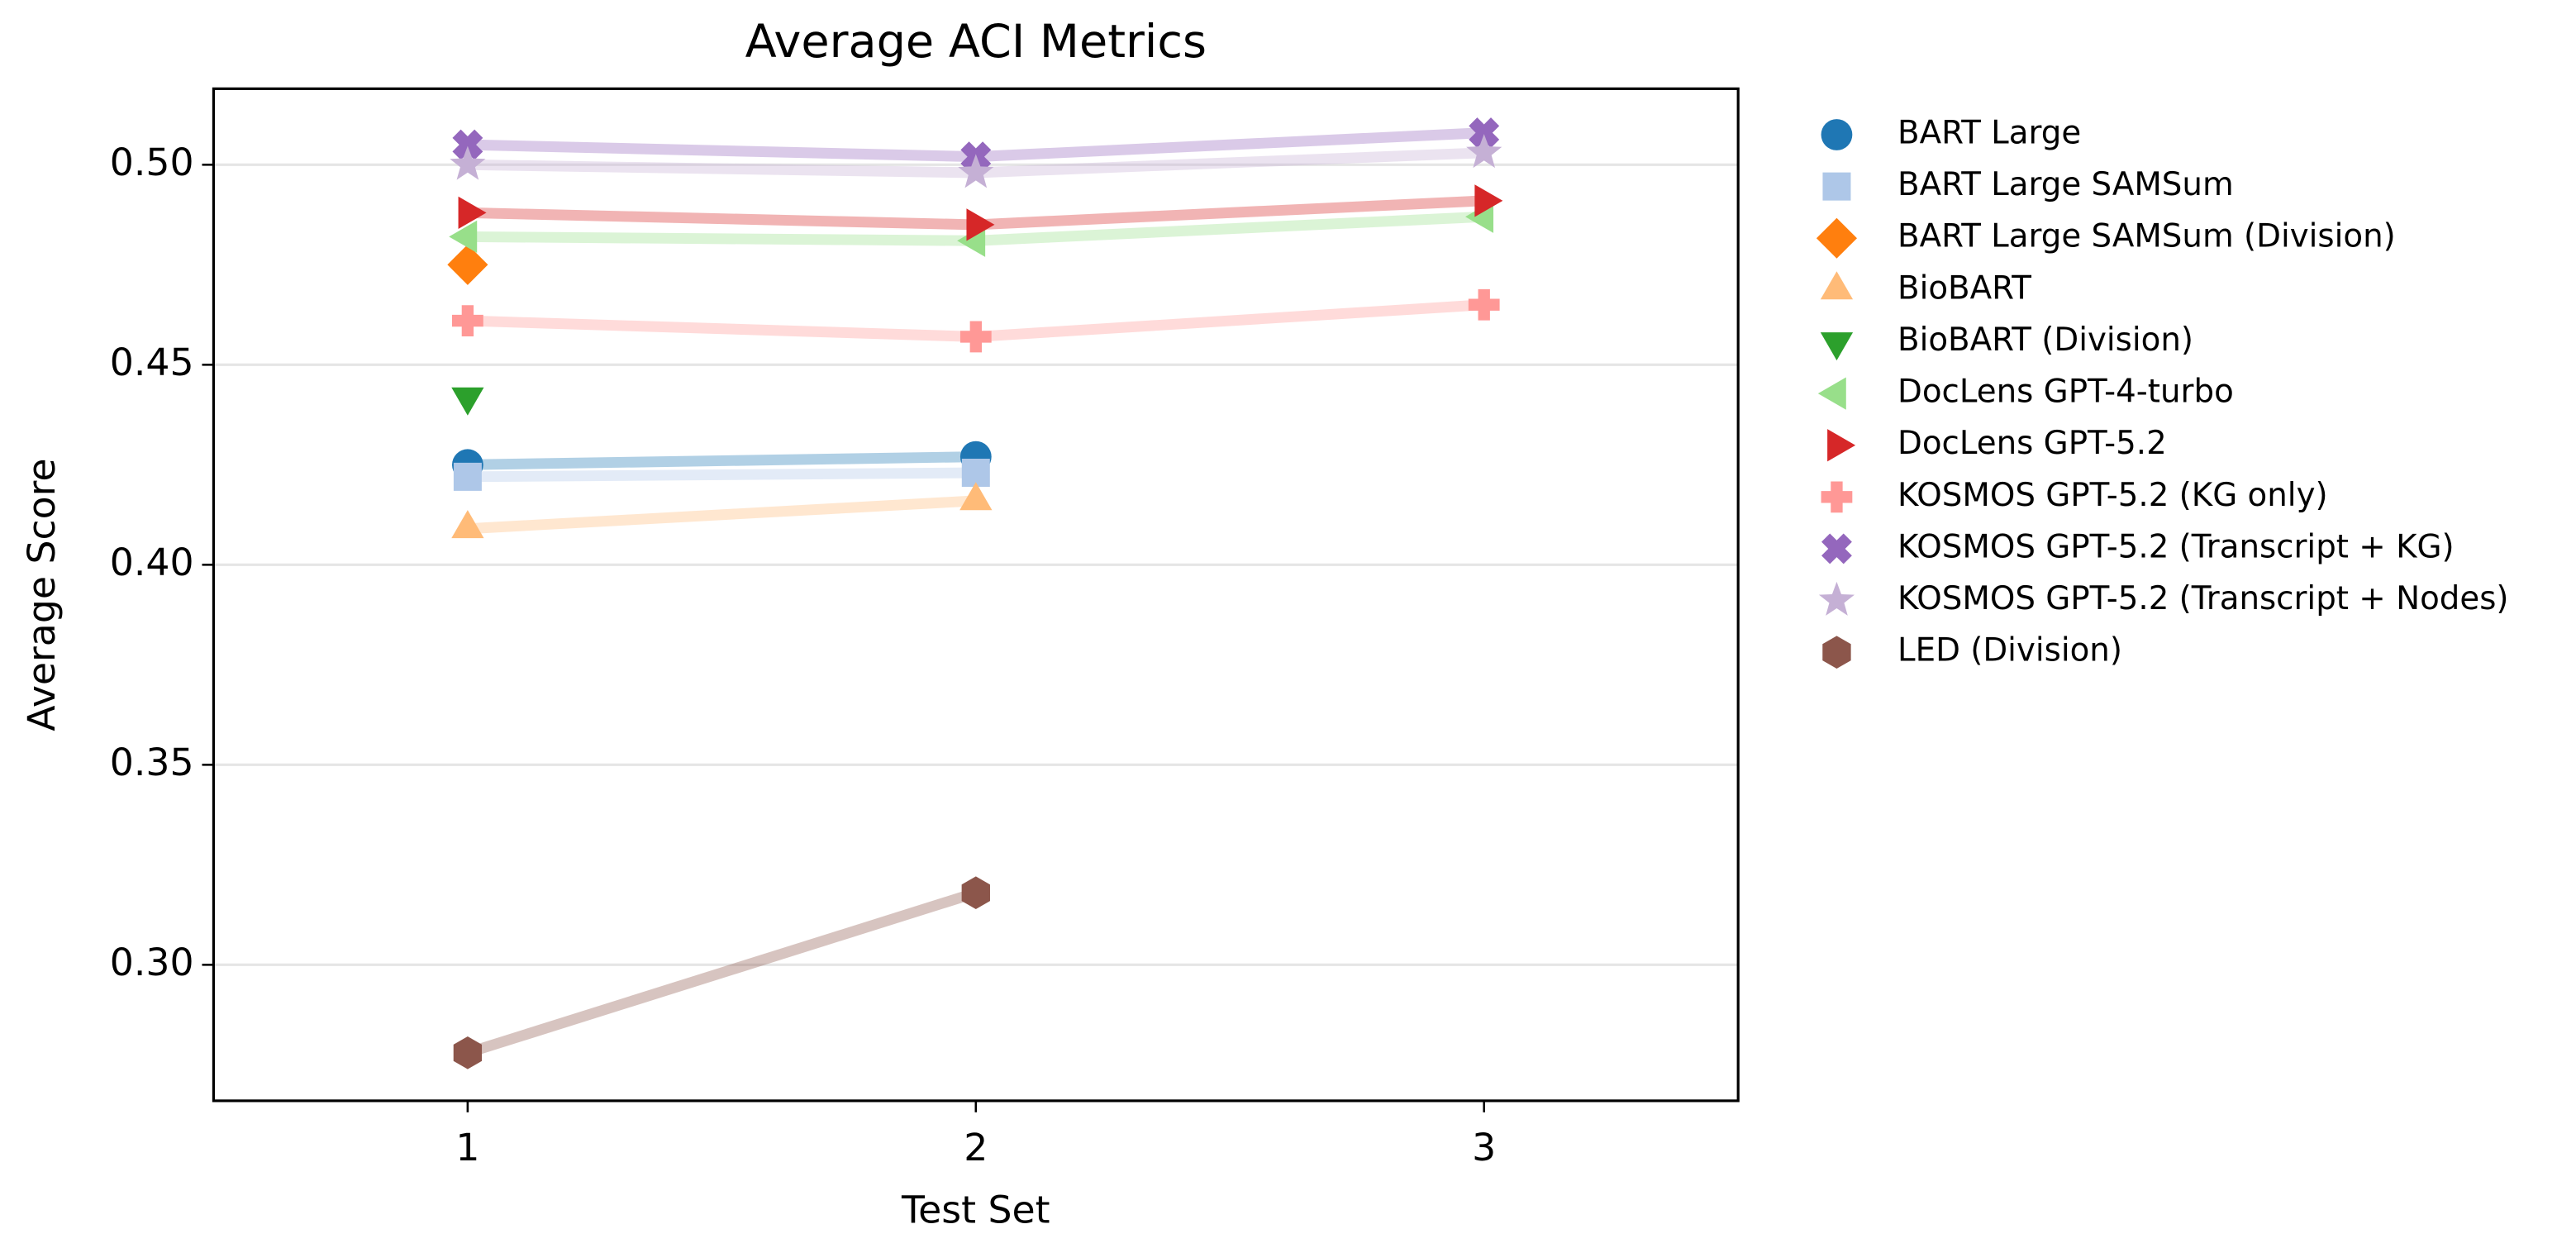 The image size is (2576, 1248). Describe the element at coordinates (152, 962) in the screenshot. I see `y-tick-label: 0.30` at that location.